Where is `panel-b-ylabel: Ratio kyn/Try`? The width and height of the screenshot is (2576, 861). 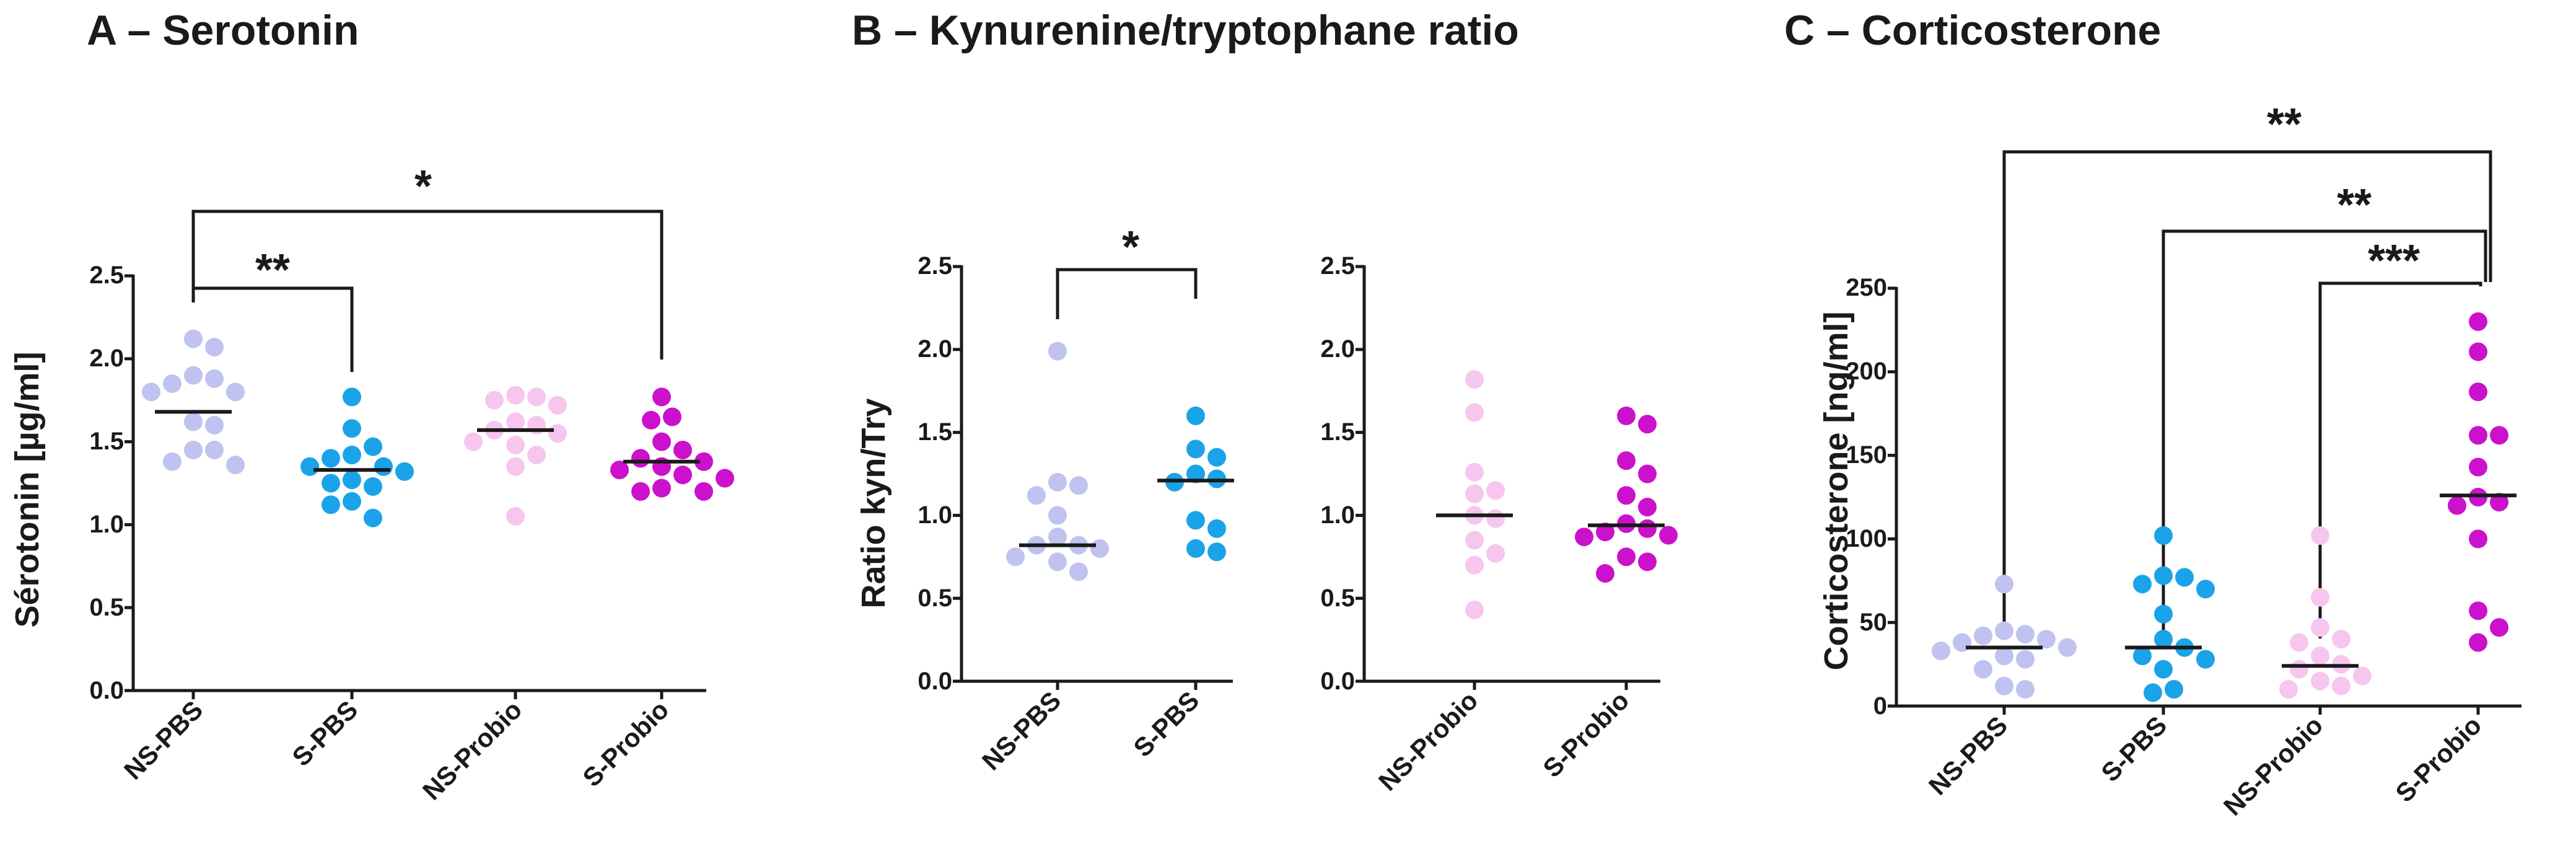
panel-b-ylabel: Ratio kyn/Try is located at coordinates (873, 503).